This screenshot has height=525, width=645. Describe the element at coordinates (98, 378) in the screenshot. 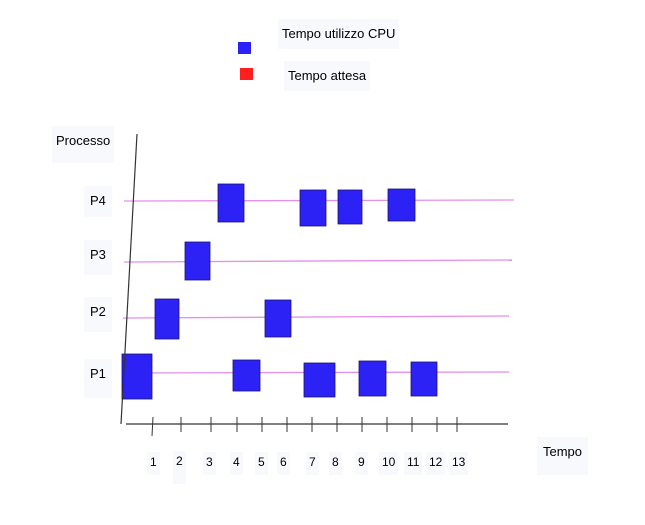

I see `process-label-p1: P1` at that location.